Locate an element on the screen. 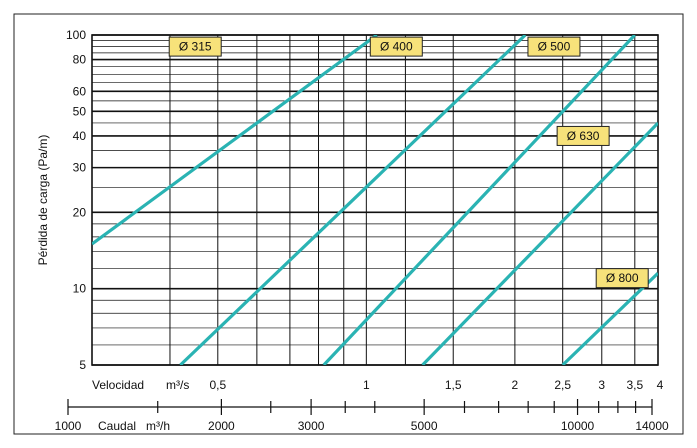 The width and height of the screenshot is (697, 448). series-label-0: Ø 315 is located at coordinates (195, 46).